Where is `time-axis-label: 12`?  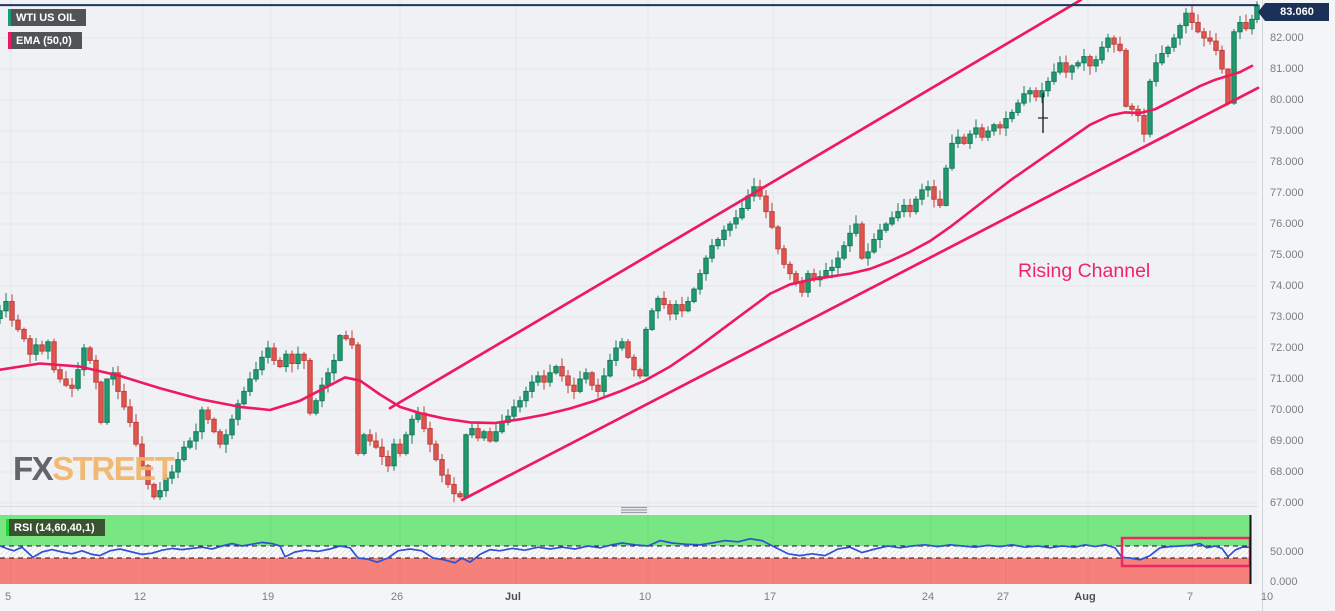 time-axis-label: 12 is located at coordinates (140, 597).